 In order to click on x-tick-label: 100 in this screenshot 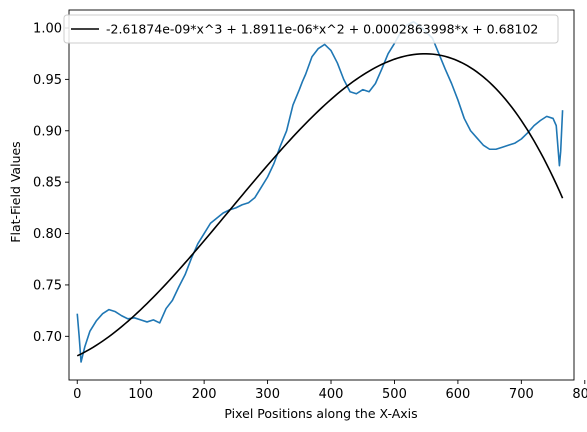, I will do `click(140, 394)`.